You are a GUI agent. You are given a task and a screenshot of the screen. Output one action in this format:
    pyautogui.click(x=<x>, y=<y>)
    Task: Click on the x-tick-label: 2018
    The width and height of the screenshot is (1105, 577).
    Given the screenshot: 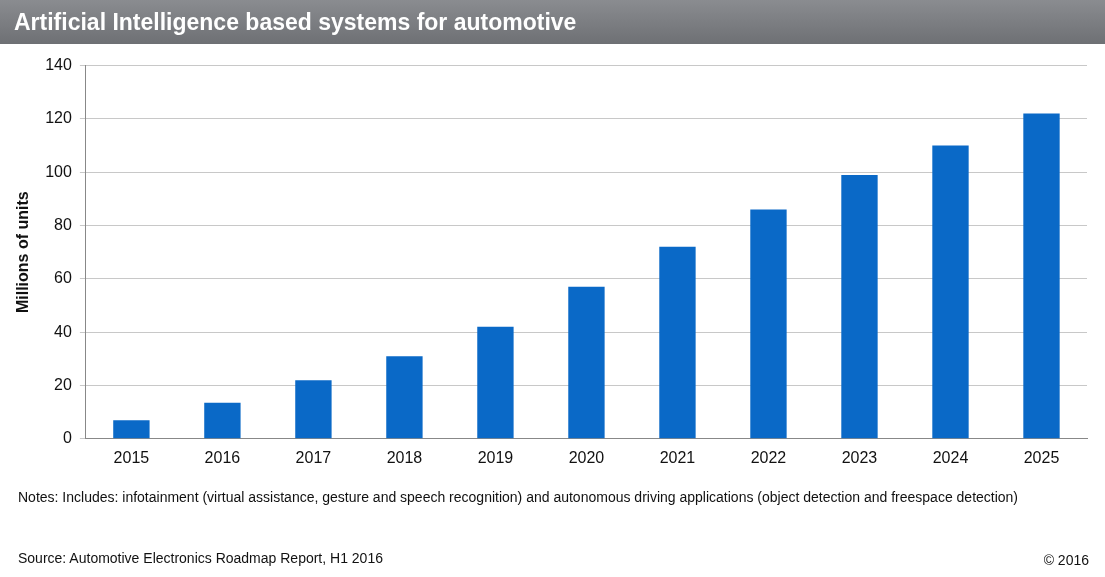 What is the action you would take?
    pyautogui.click(x=404, y=457)
    